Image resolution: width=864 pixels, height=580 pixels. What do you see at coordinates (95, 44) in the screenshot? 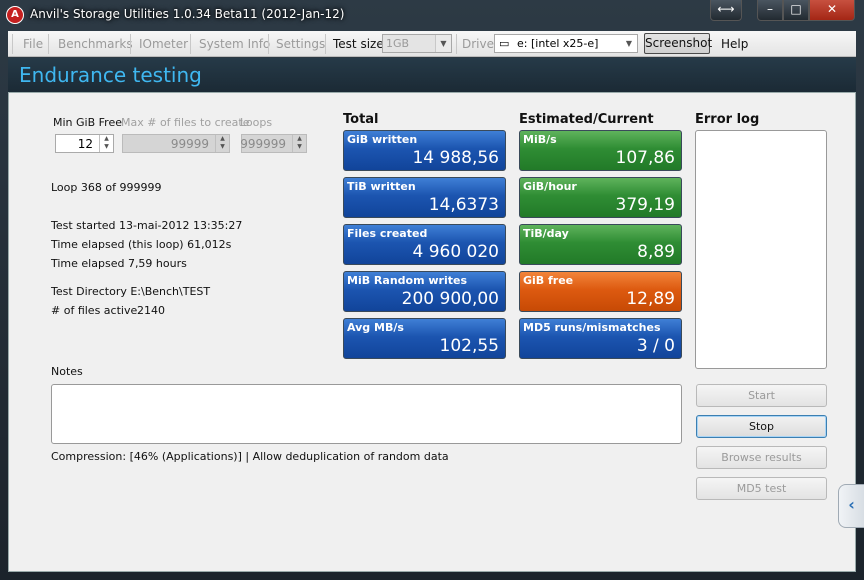
I see `menu-benchmarks: Benchmarks` at bounding box center [95, 44].